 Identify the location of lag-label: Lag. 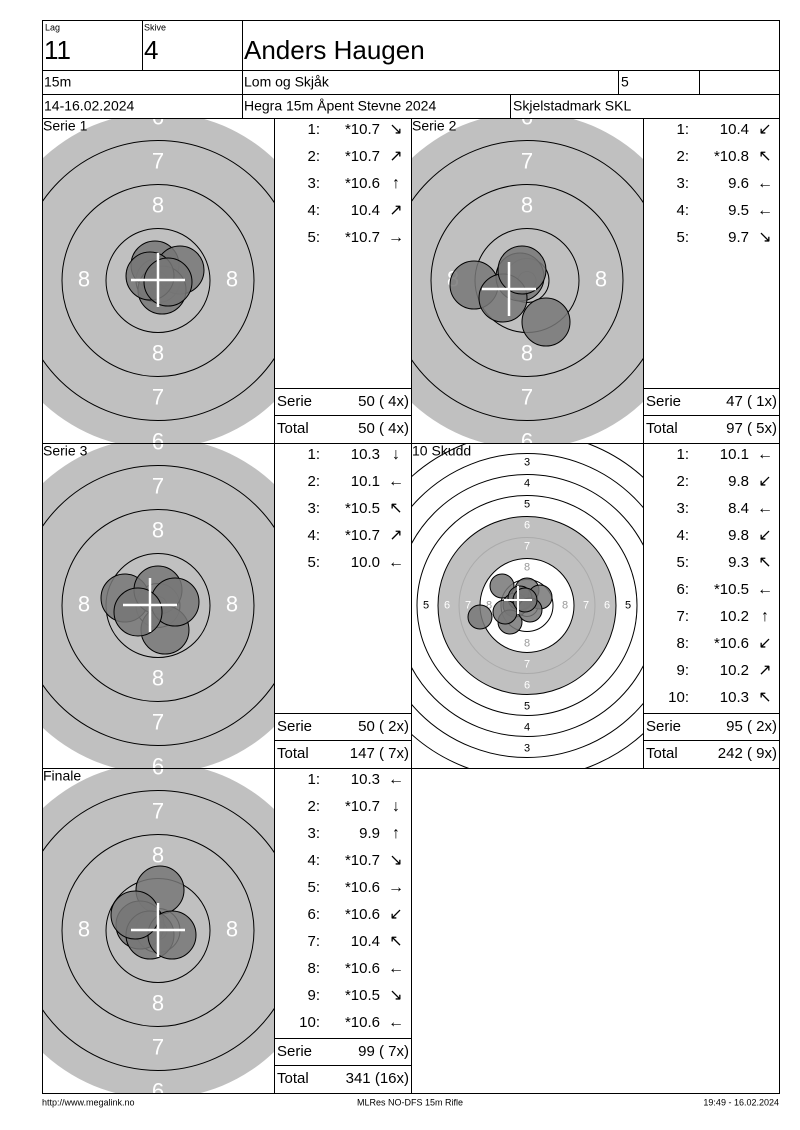
(52, 27).